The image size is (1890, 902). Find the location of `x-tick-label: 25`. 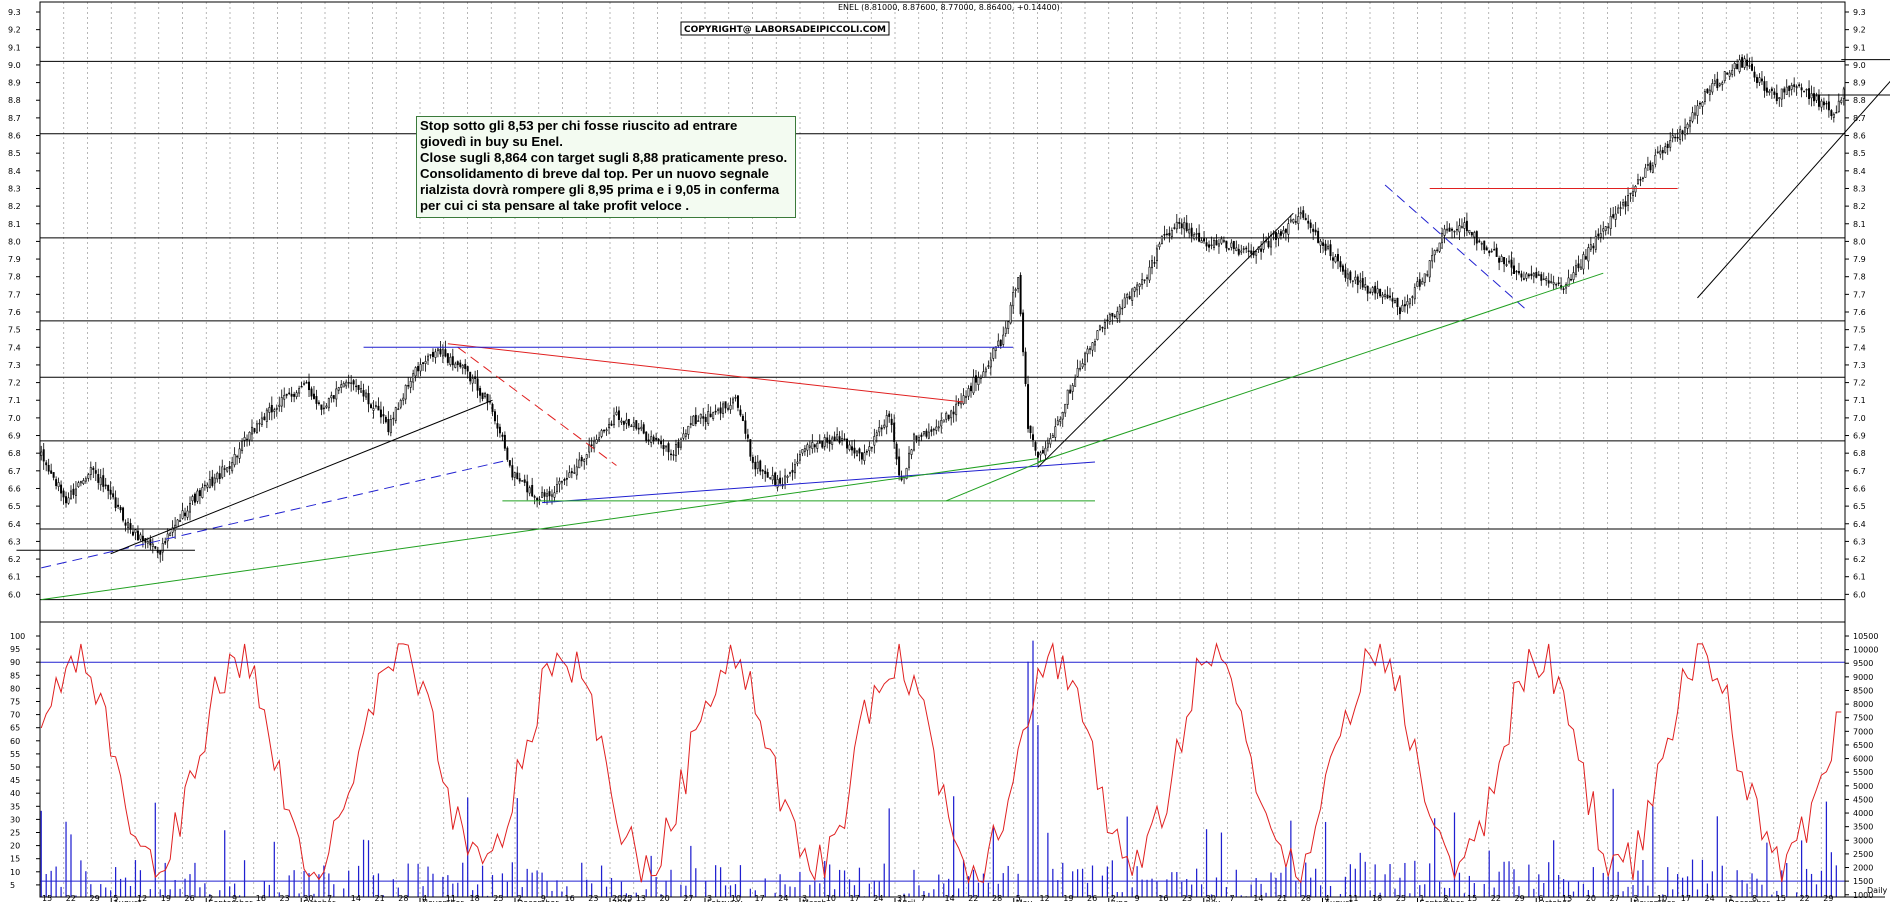

x-tick-label: 25 is located at coordinates (1401, 898).